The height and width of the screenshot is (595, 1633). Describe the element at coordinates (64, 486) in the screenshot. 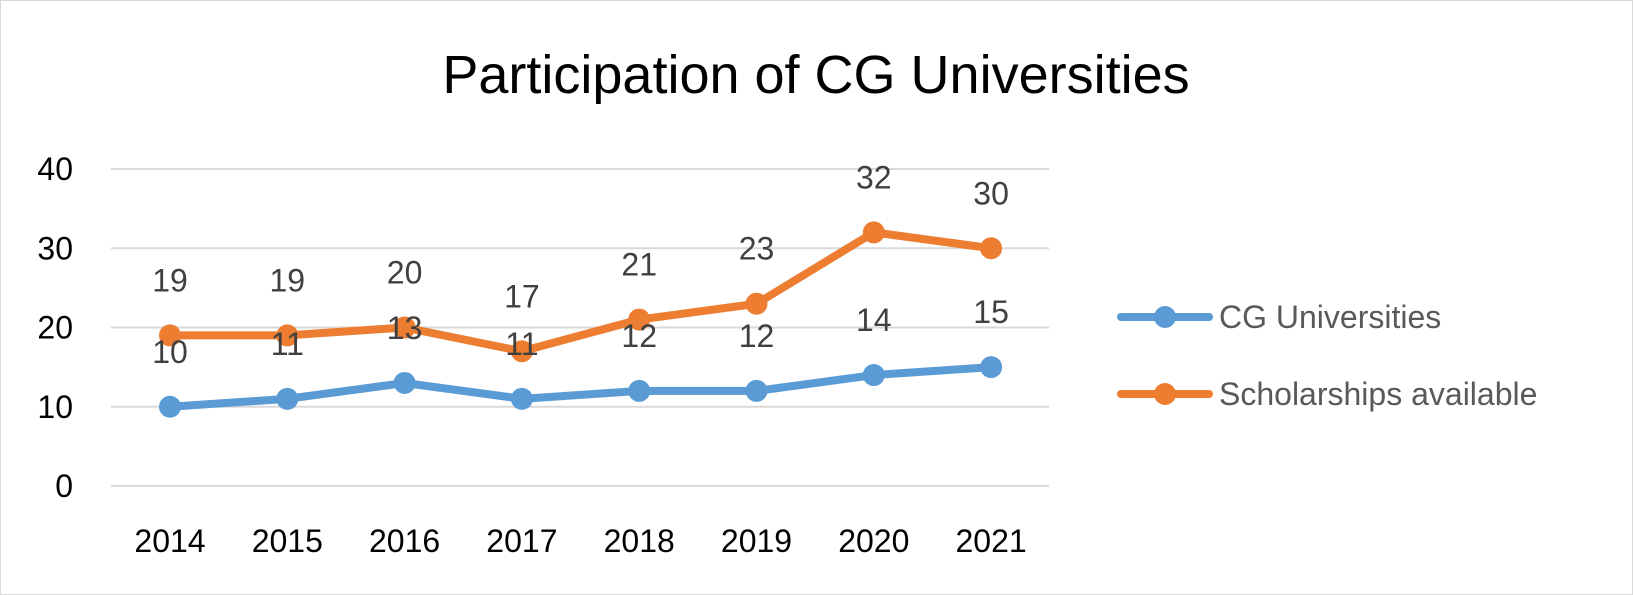

I see `y-tick-label: 0` at that location.